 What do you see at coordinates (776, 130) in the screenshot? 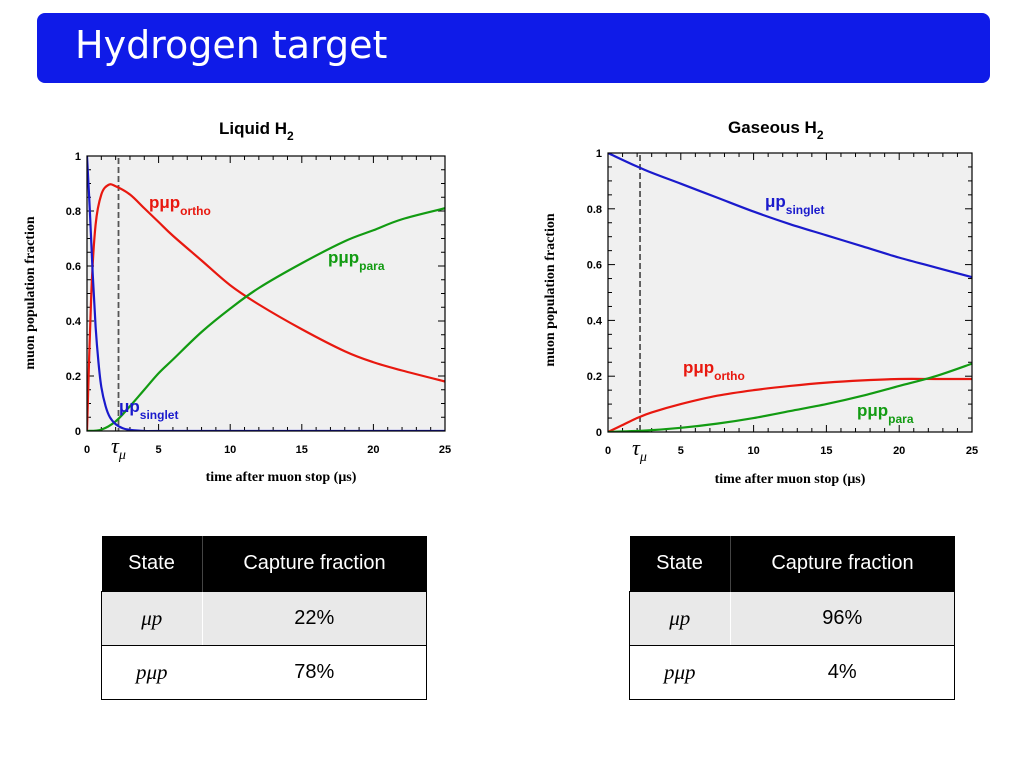
I see `chart-title: Gaseous H2` at bounding box center [776, 130].